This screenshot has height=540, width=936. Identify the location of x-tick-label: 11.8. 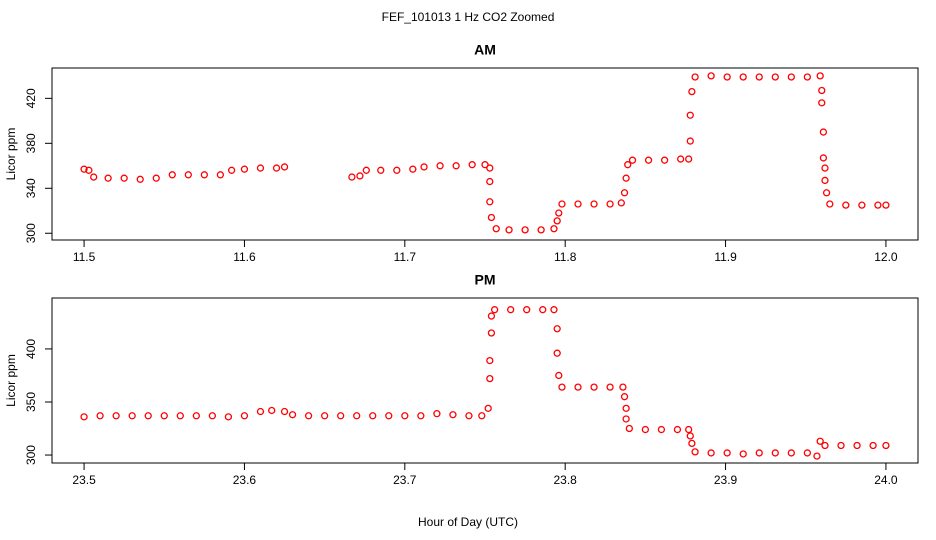
(565, 257).